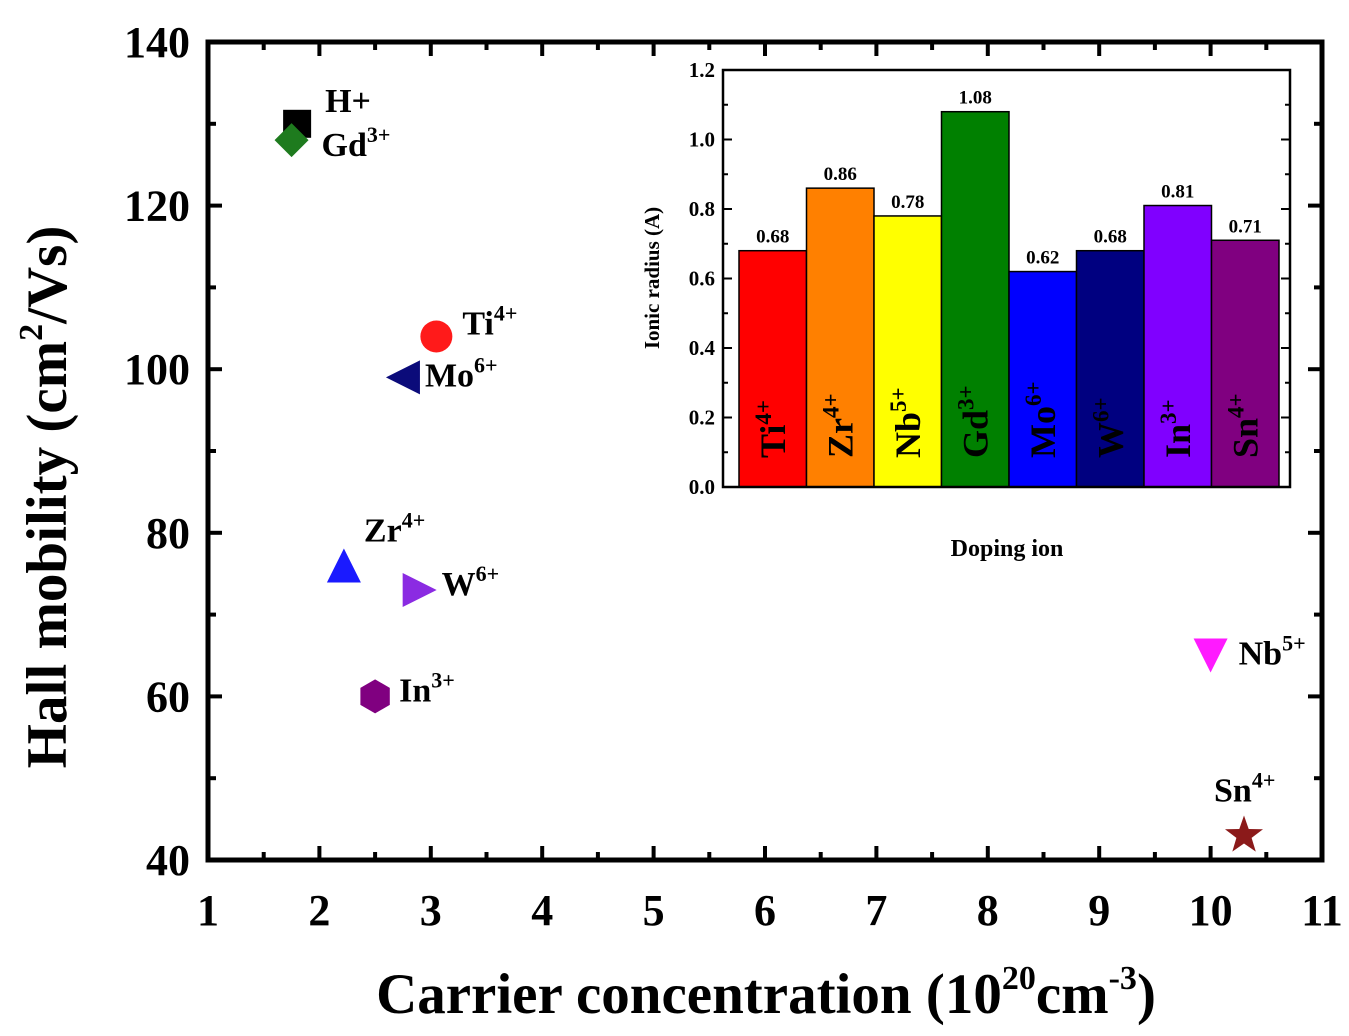 The image size is (1349, 1036). I want to click on data-point-zr, so click(343, 565).